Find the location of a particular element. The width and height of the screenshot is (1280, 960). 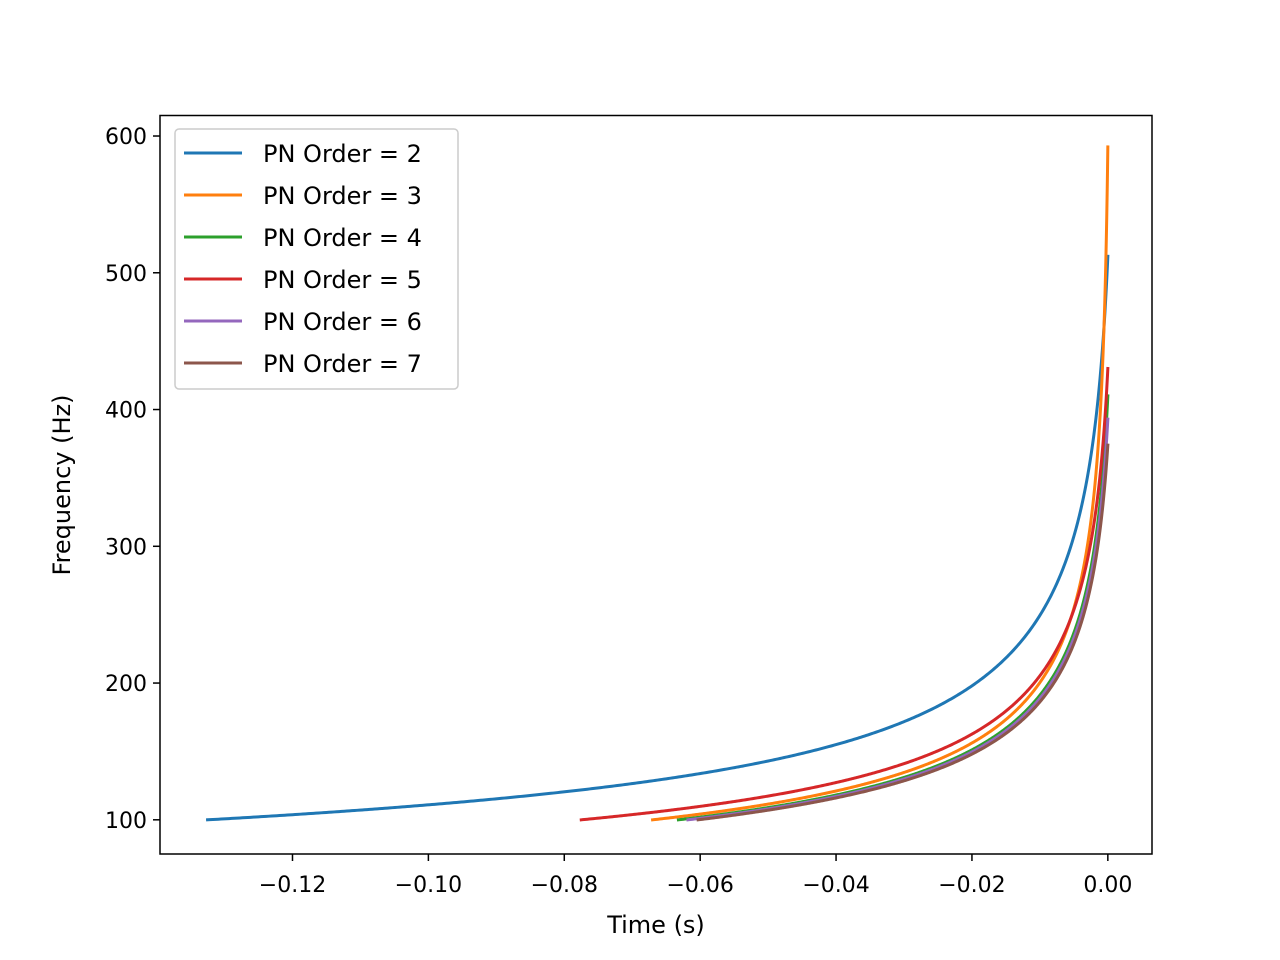

x-axis: −0.12 −0.10 −0.08 −0.06 −0.04 −0.02 0.00 is located at coordinates (695, 876).